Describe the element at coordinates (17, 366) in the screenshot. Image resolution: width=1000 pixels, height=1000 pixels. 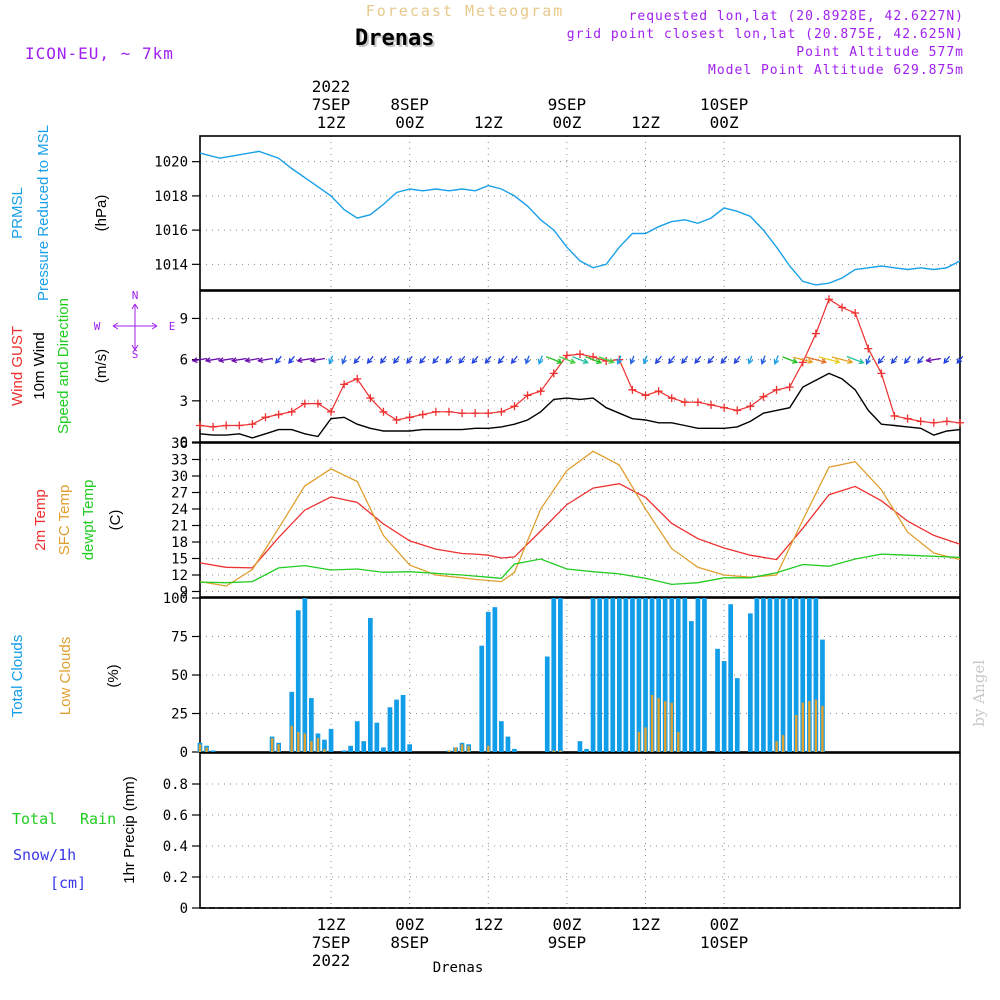
I see `label-wind-gust: Wind GUST` at that location.